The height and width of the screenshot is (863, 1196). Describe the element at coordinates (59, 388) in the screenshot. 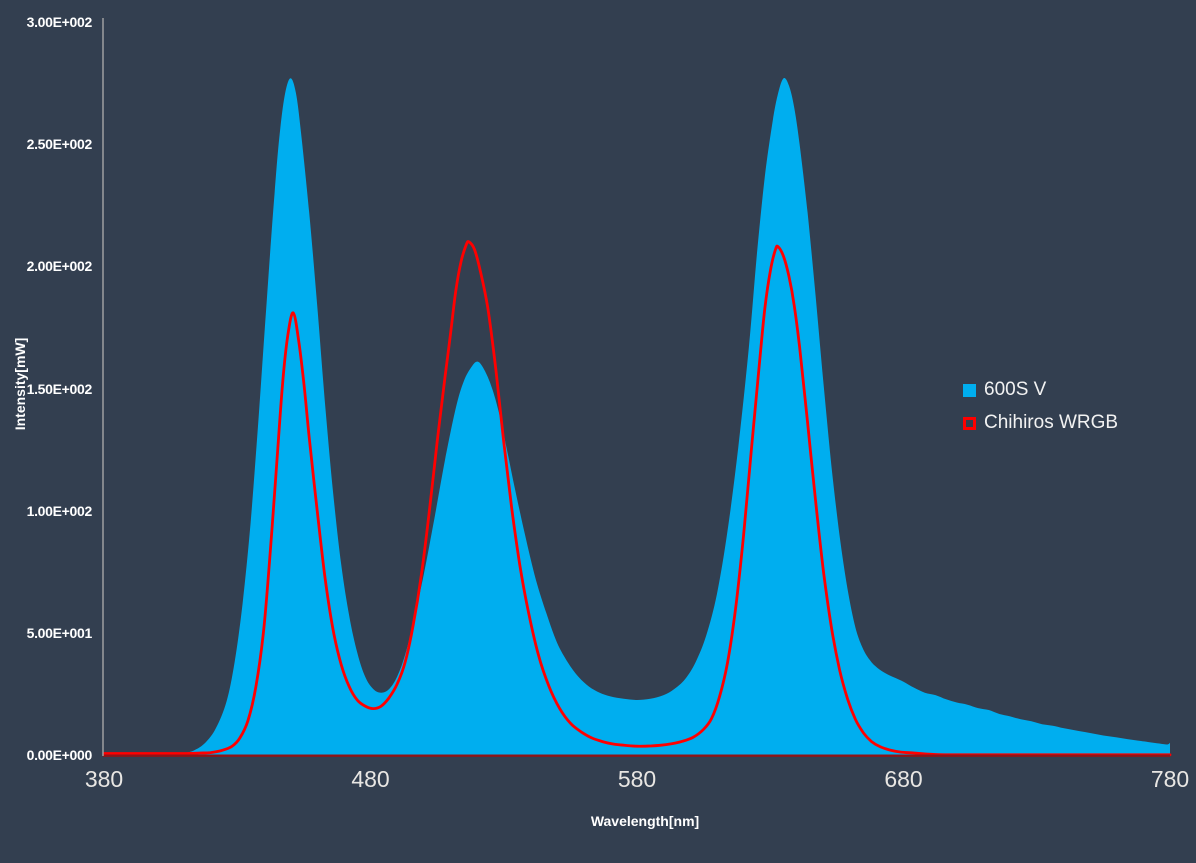

I see `y-axis-tick-label: 1.50E+002` at that location.